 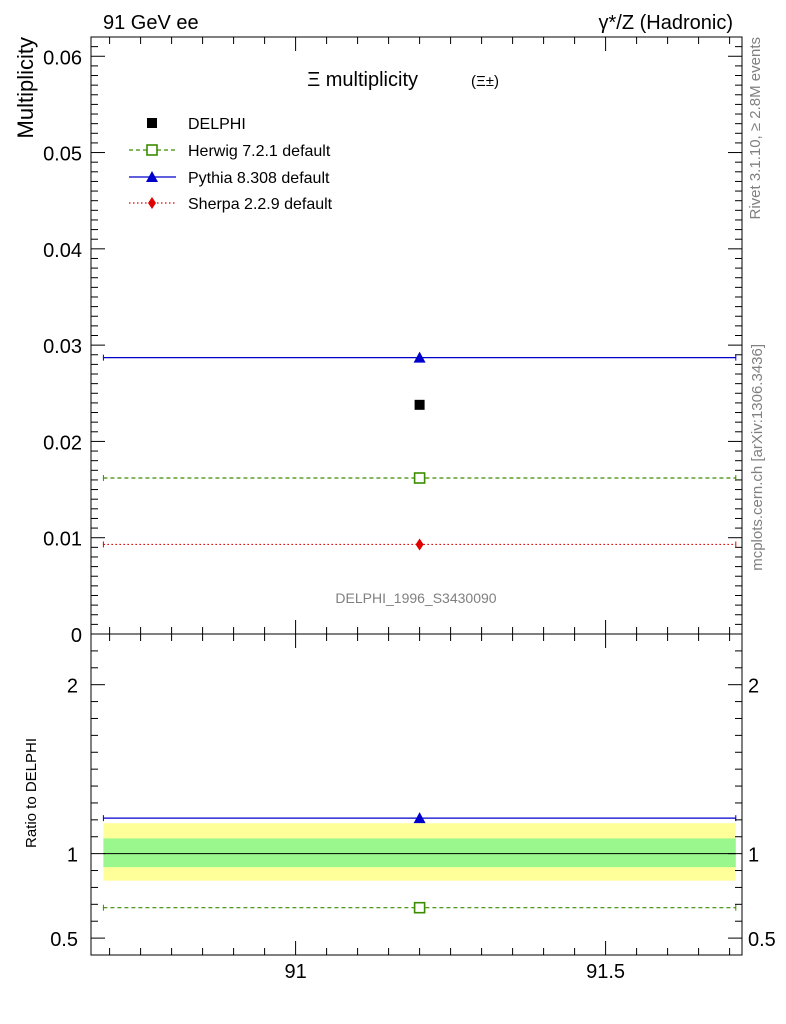 I want to click on legend-entry-sherpa: Sherpa 2.2.9 default, so click(x=231, y=204).